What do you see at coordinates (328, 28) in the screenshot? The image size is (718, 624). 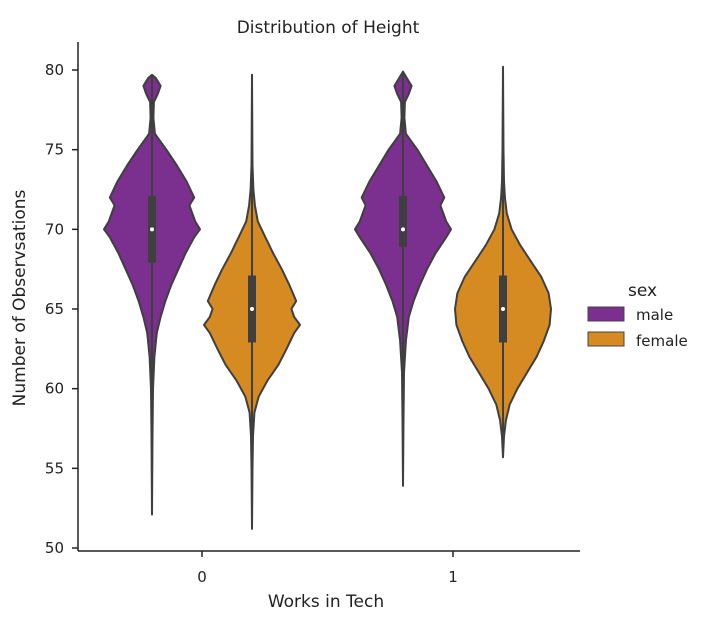 I see `chart-title: Distribution of Height` at bounding box center [328, 28].